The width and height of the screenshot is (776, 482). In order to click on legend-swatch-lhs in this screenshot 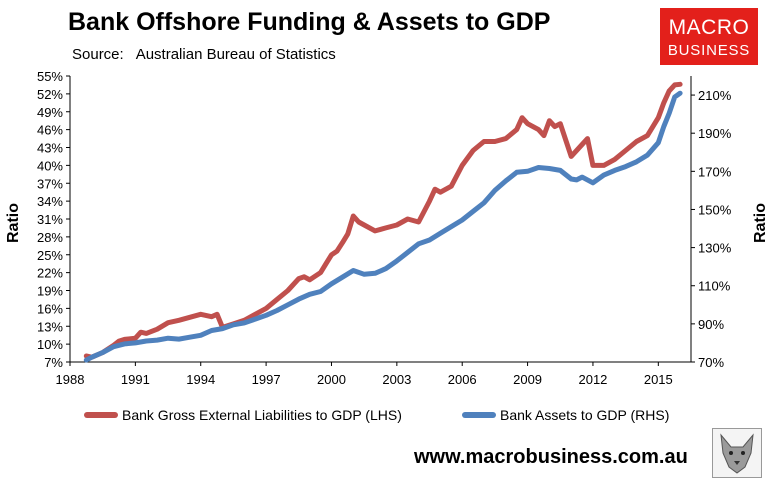, I will do `click(101, 415)`.